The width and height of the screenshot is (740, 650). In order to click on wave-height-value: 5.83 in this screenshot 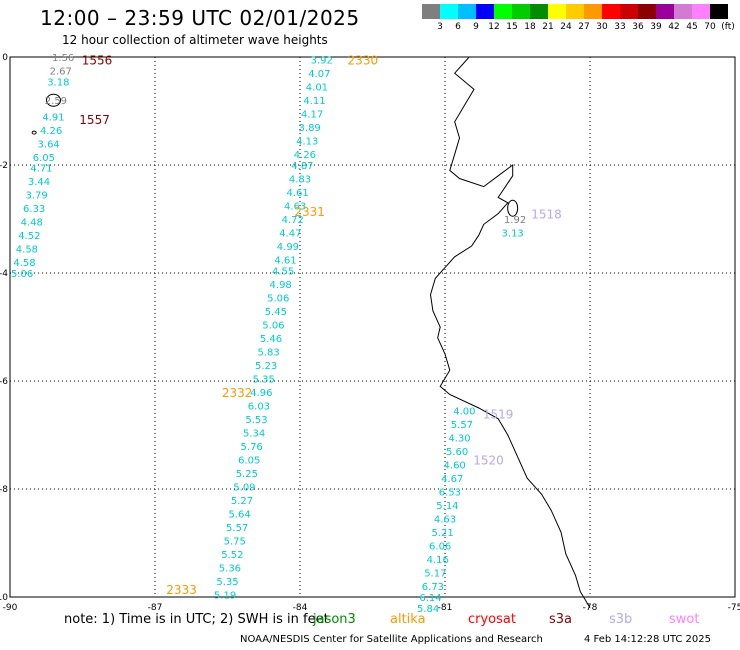, I will do `click(268, 352)`.